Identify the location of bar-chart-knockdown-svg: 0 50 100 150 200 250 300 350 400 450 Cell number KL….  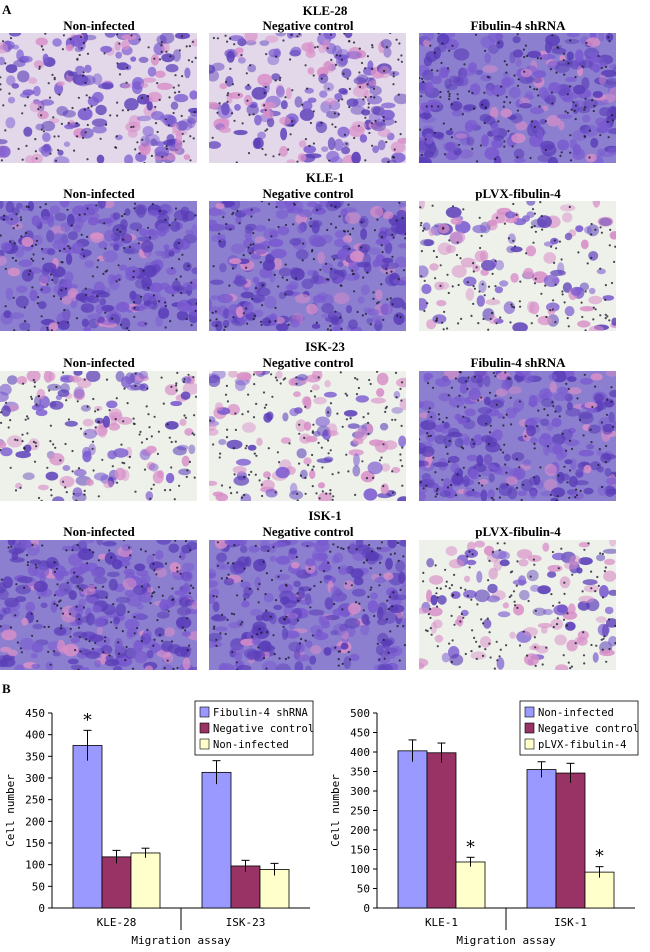
(159, 823).